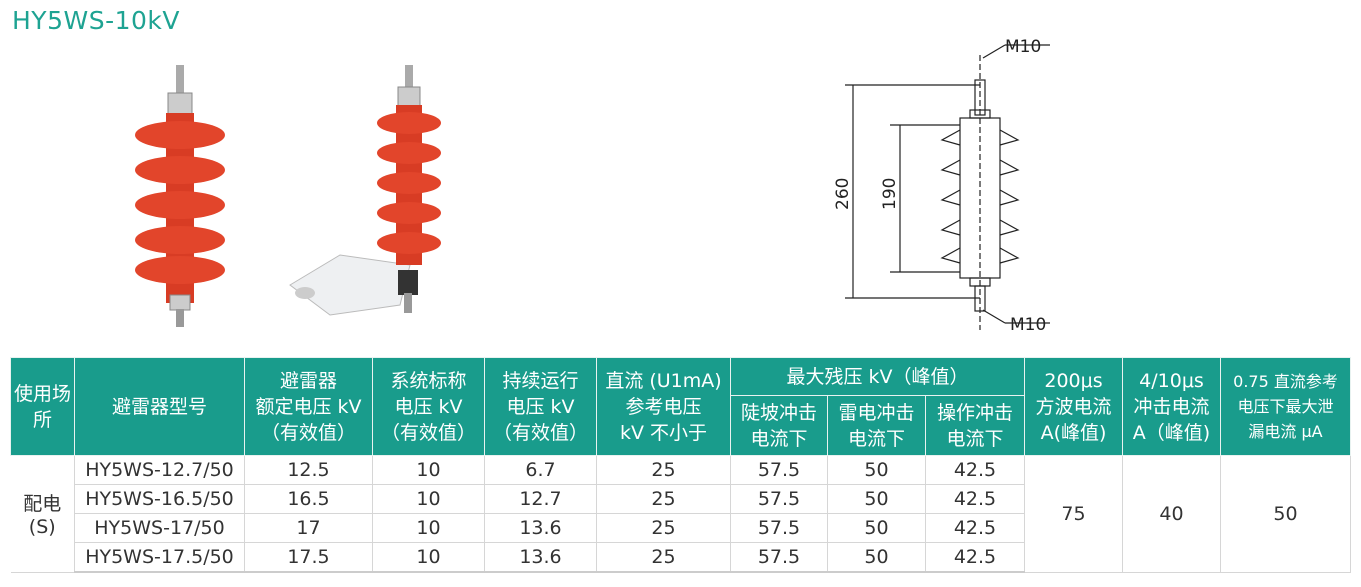 The width and height of the screenshot is (1361, 587). I want to click on square-value-cell: 75, so click(1073, 514).